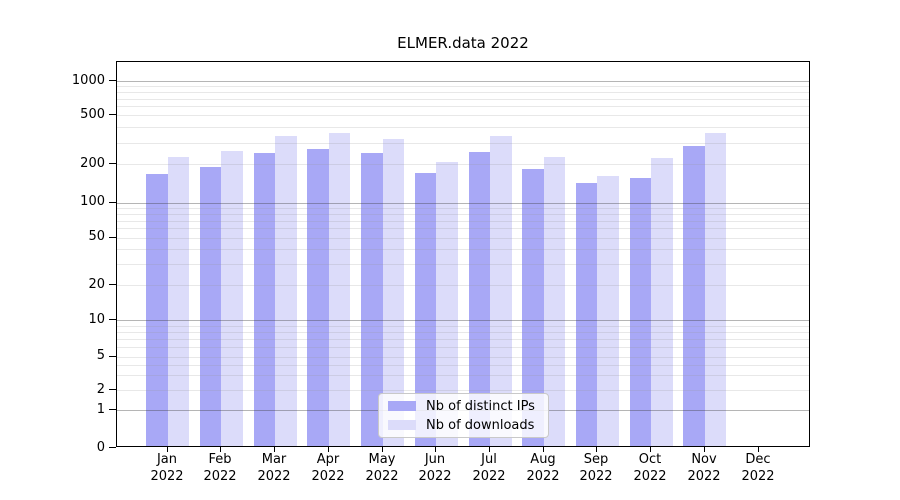  What do you see at coordinates (286, 290) in the screenshot?
I see `bar-mar-downloads` at bounding box center [286, 290].